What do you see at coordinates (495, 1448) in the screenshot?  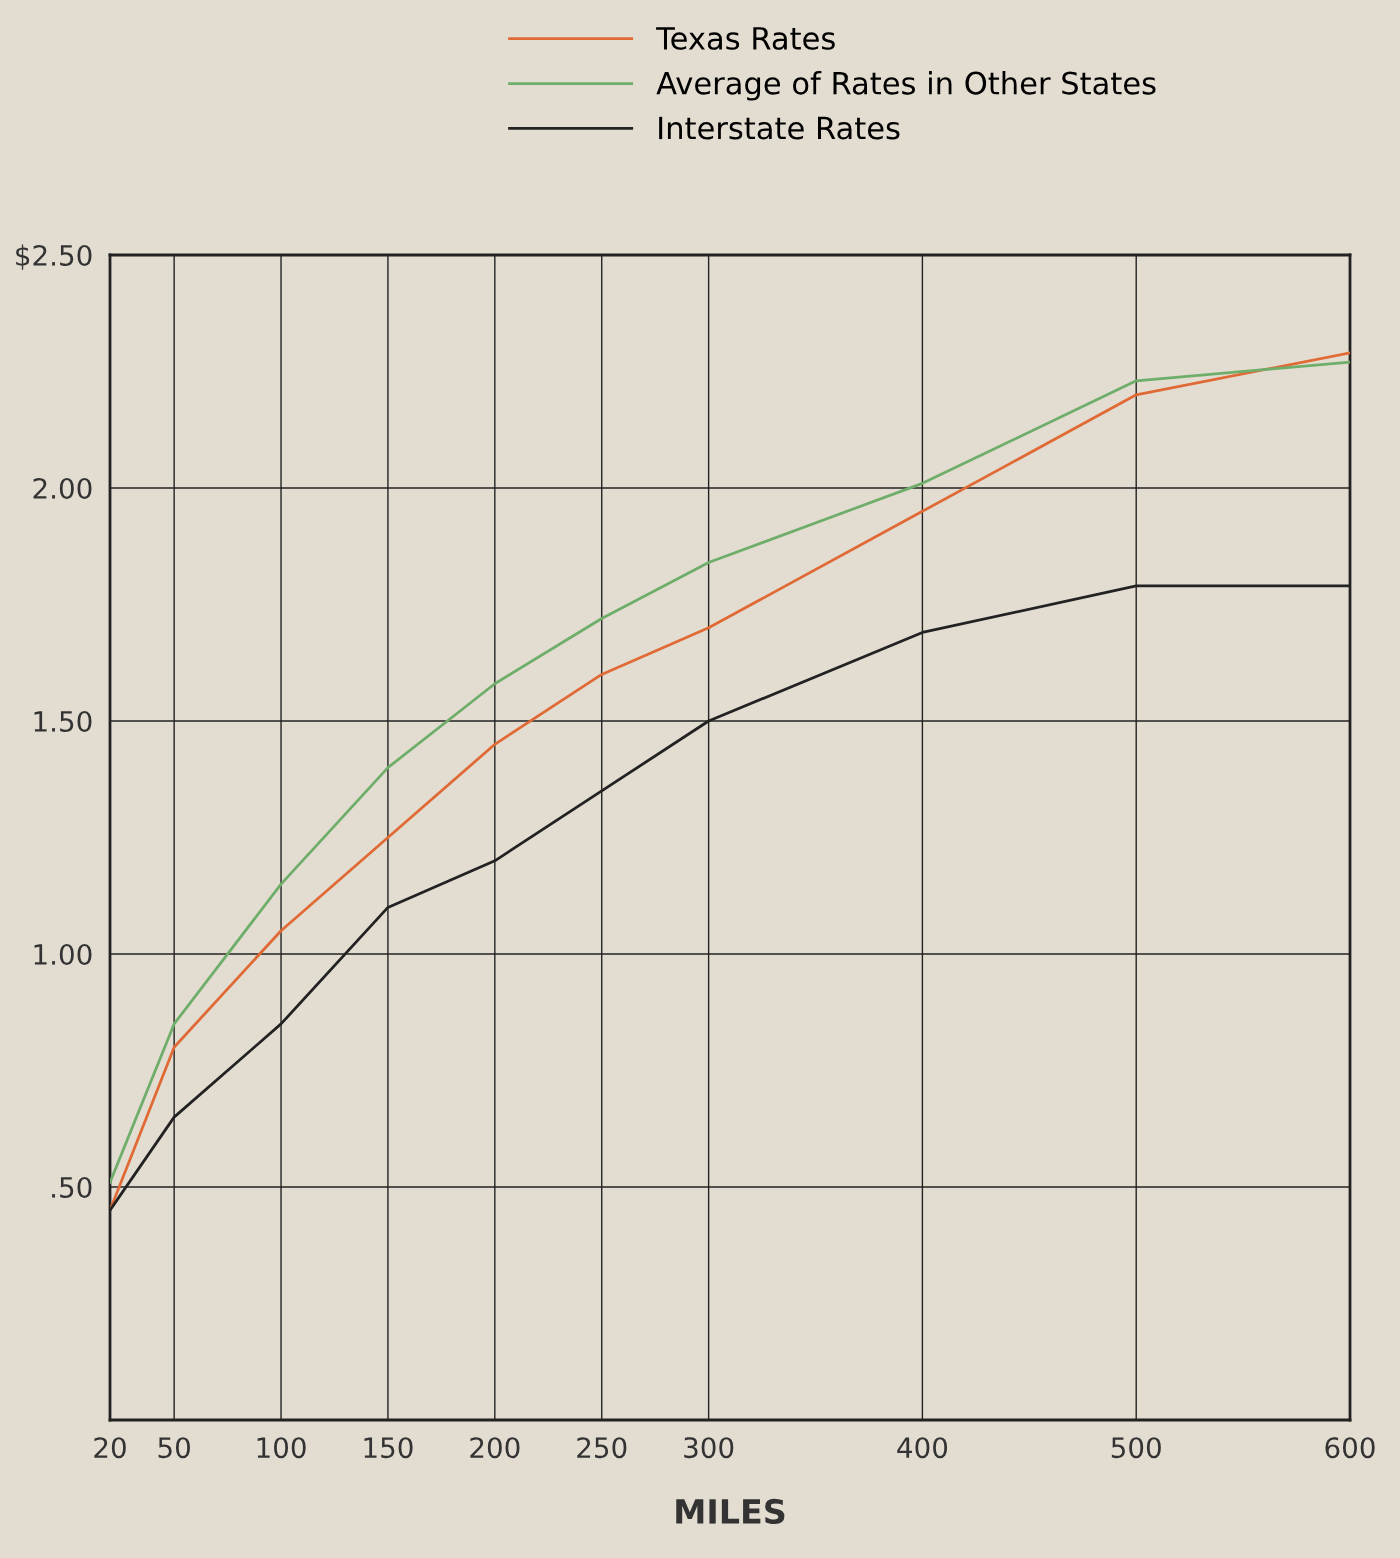 I see `x-tick-label: 200` at bounding box center [495, 1448].